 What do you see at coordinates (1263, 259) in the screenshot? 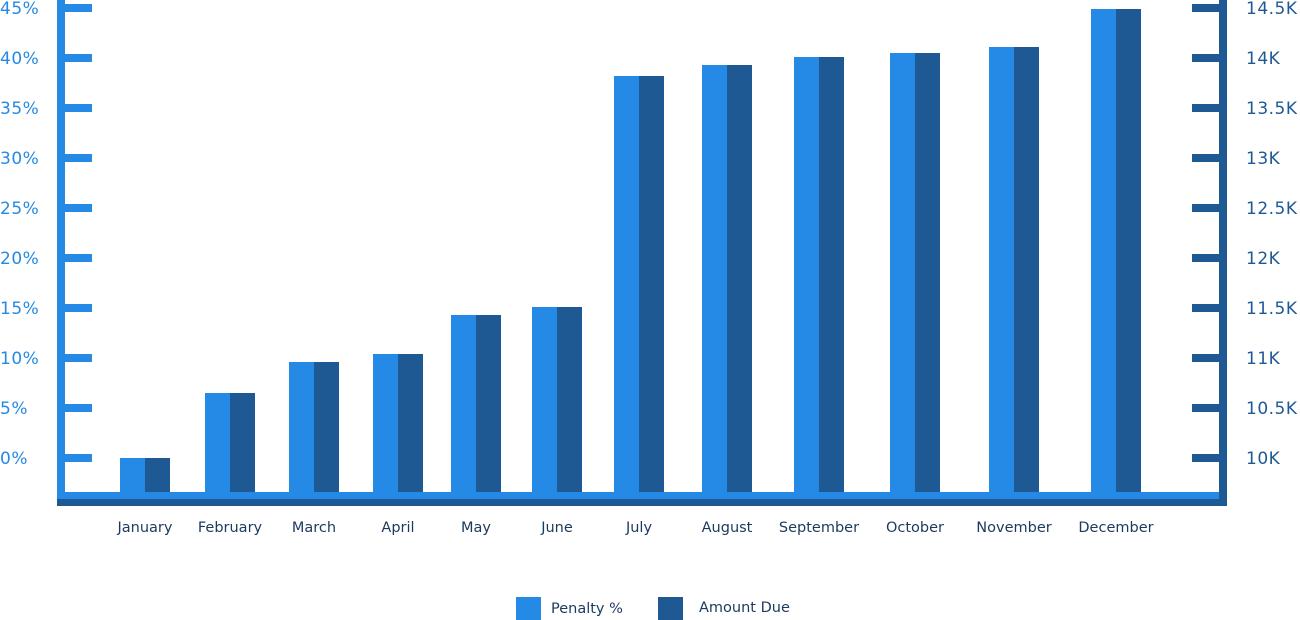
I see `right-tick-label: 12K` at bounding box center [1263, 259].